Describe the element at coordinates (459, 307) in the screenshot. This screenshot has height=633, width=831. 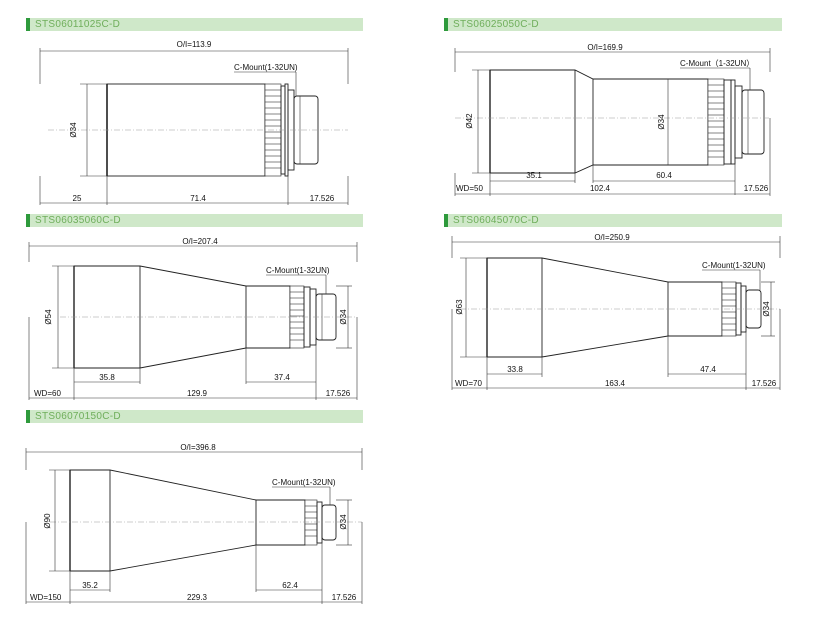
I see `diameter-label: Ø63` at that location.